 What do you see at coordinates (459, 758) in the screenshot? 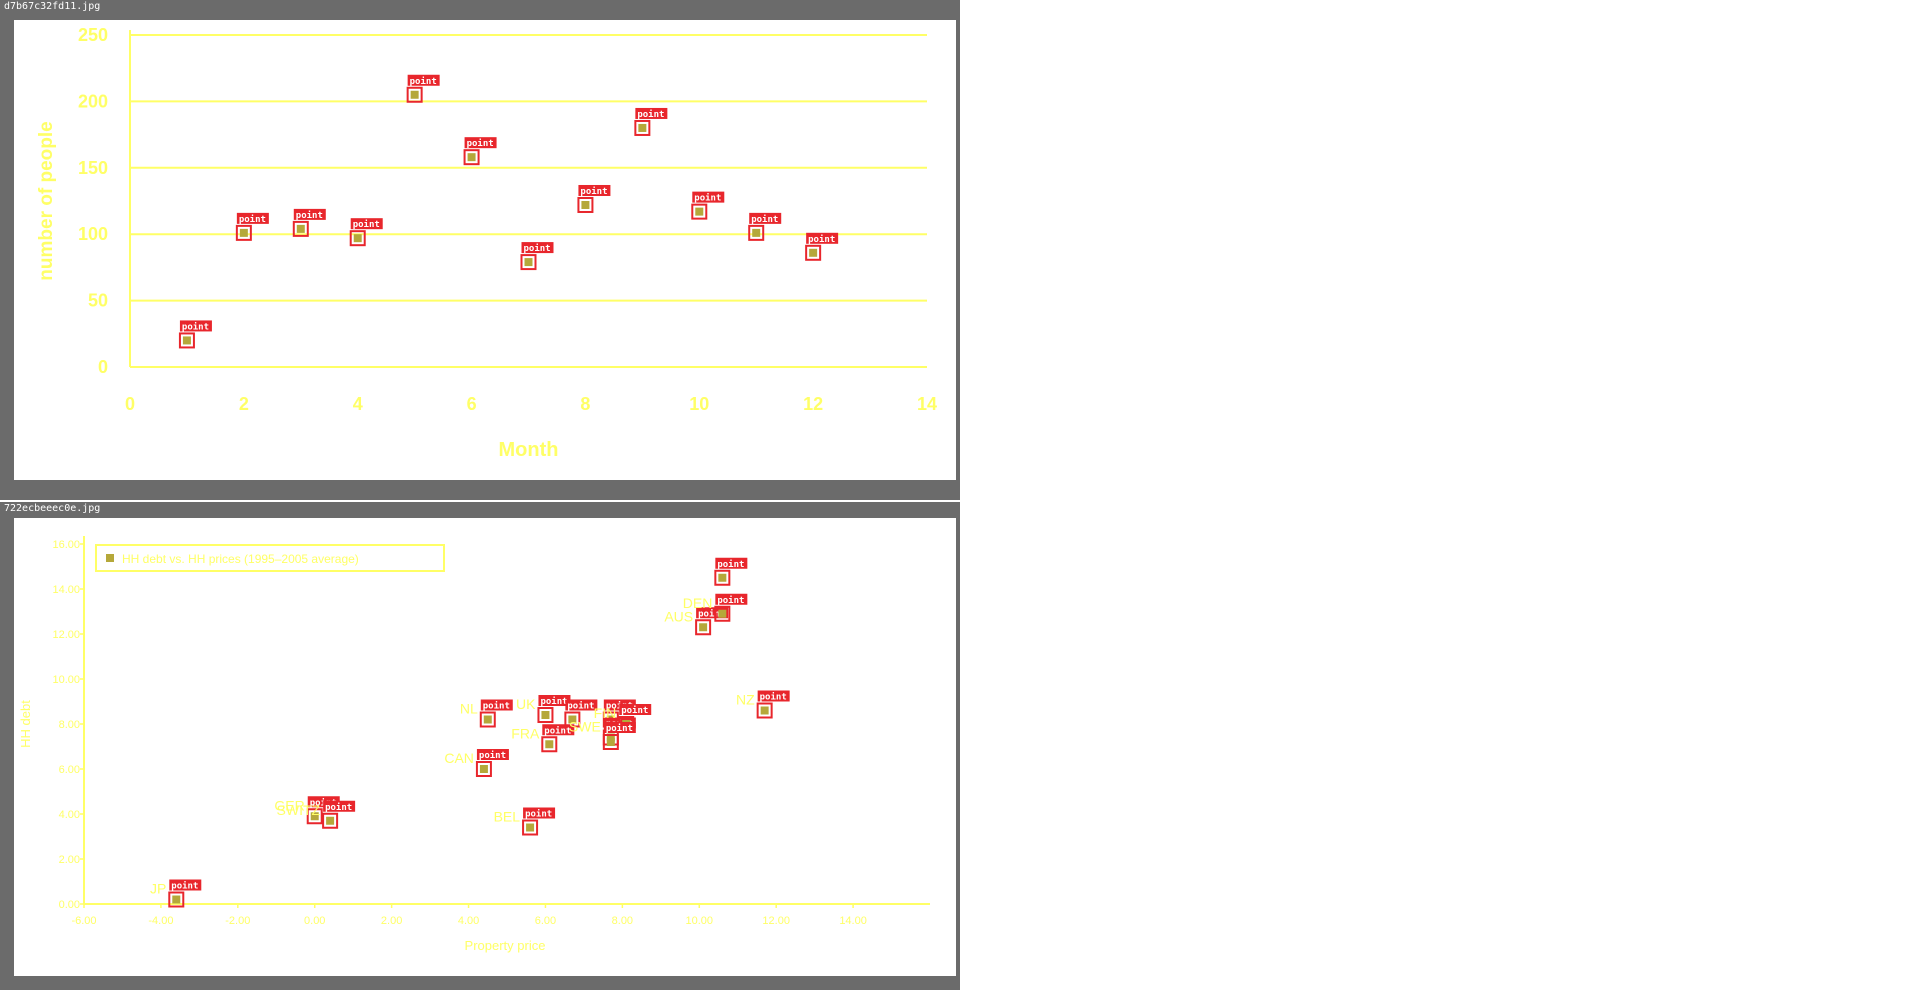
I see `country-label: CAN` at bounding box center [459, 758].